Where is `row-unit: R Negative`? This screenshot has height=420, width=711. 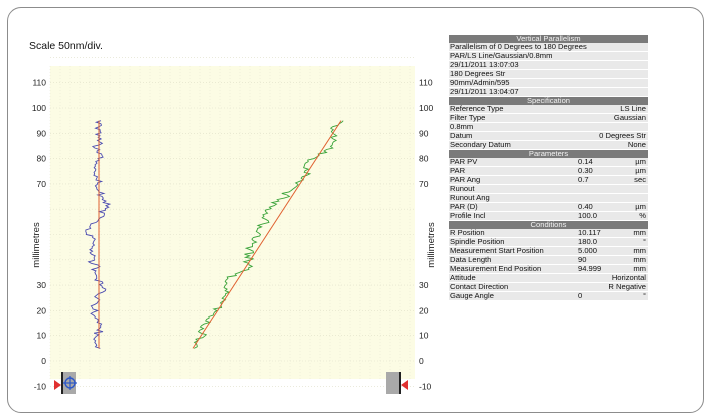 row-unit: R Negative is located at coordinates (627, 287).